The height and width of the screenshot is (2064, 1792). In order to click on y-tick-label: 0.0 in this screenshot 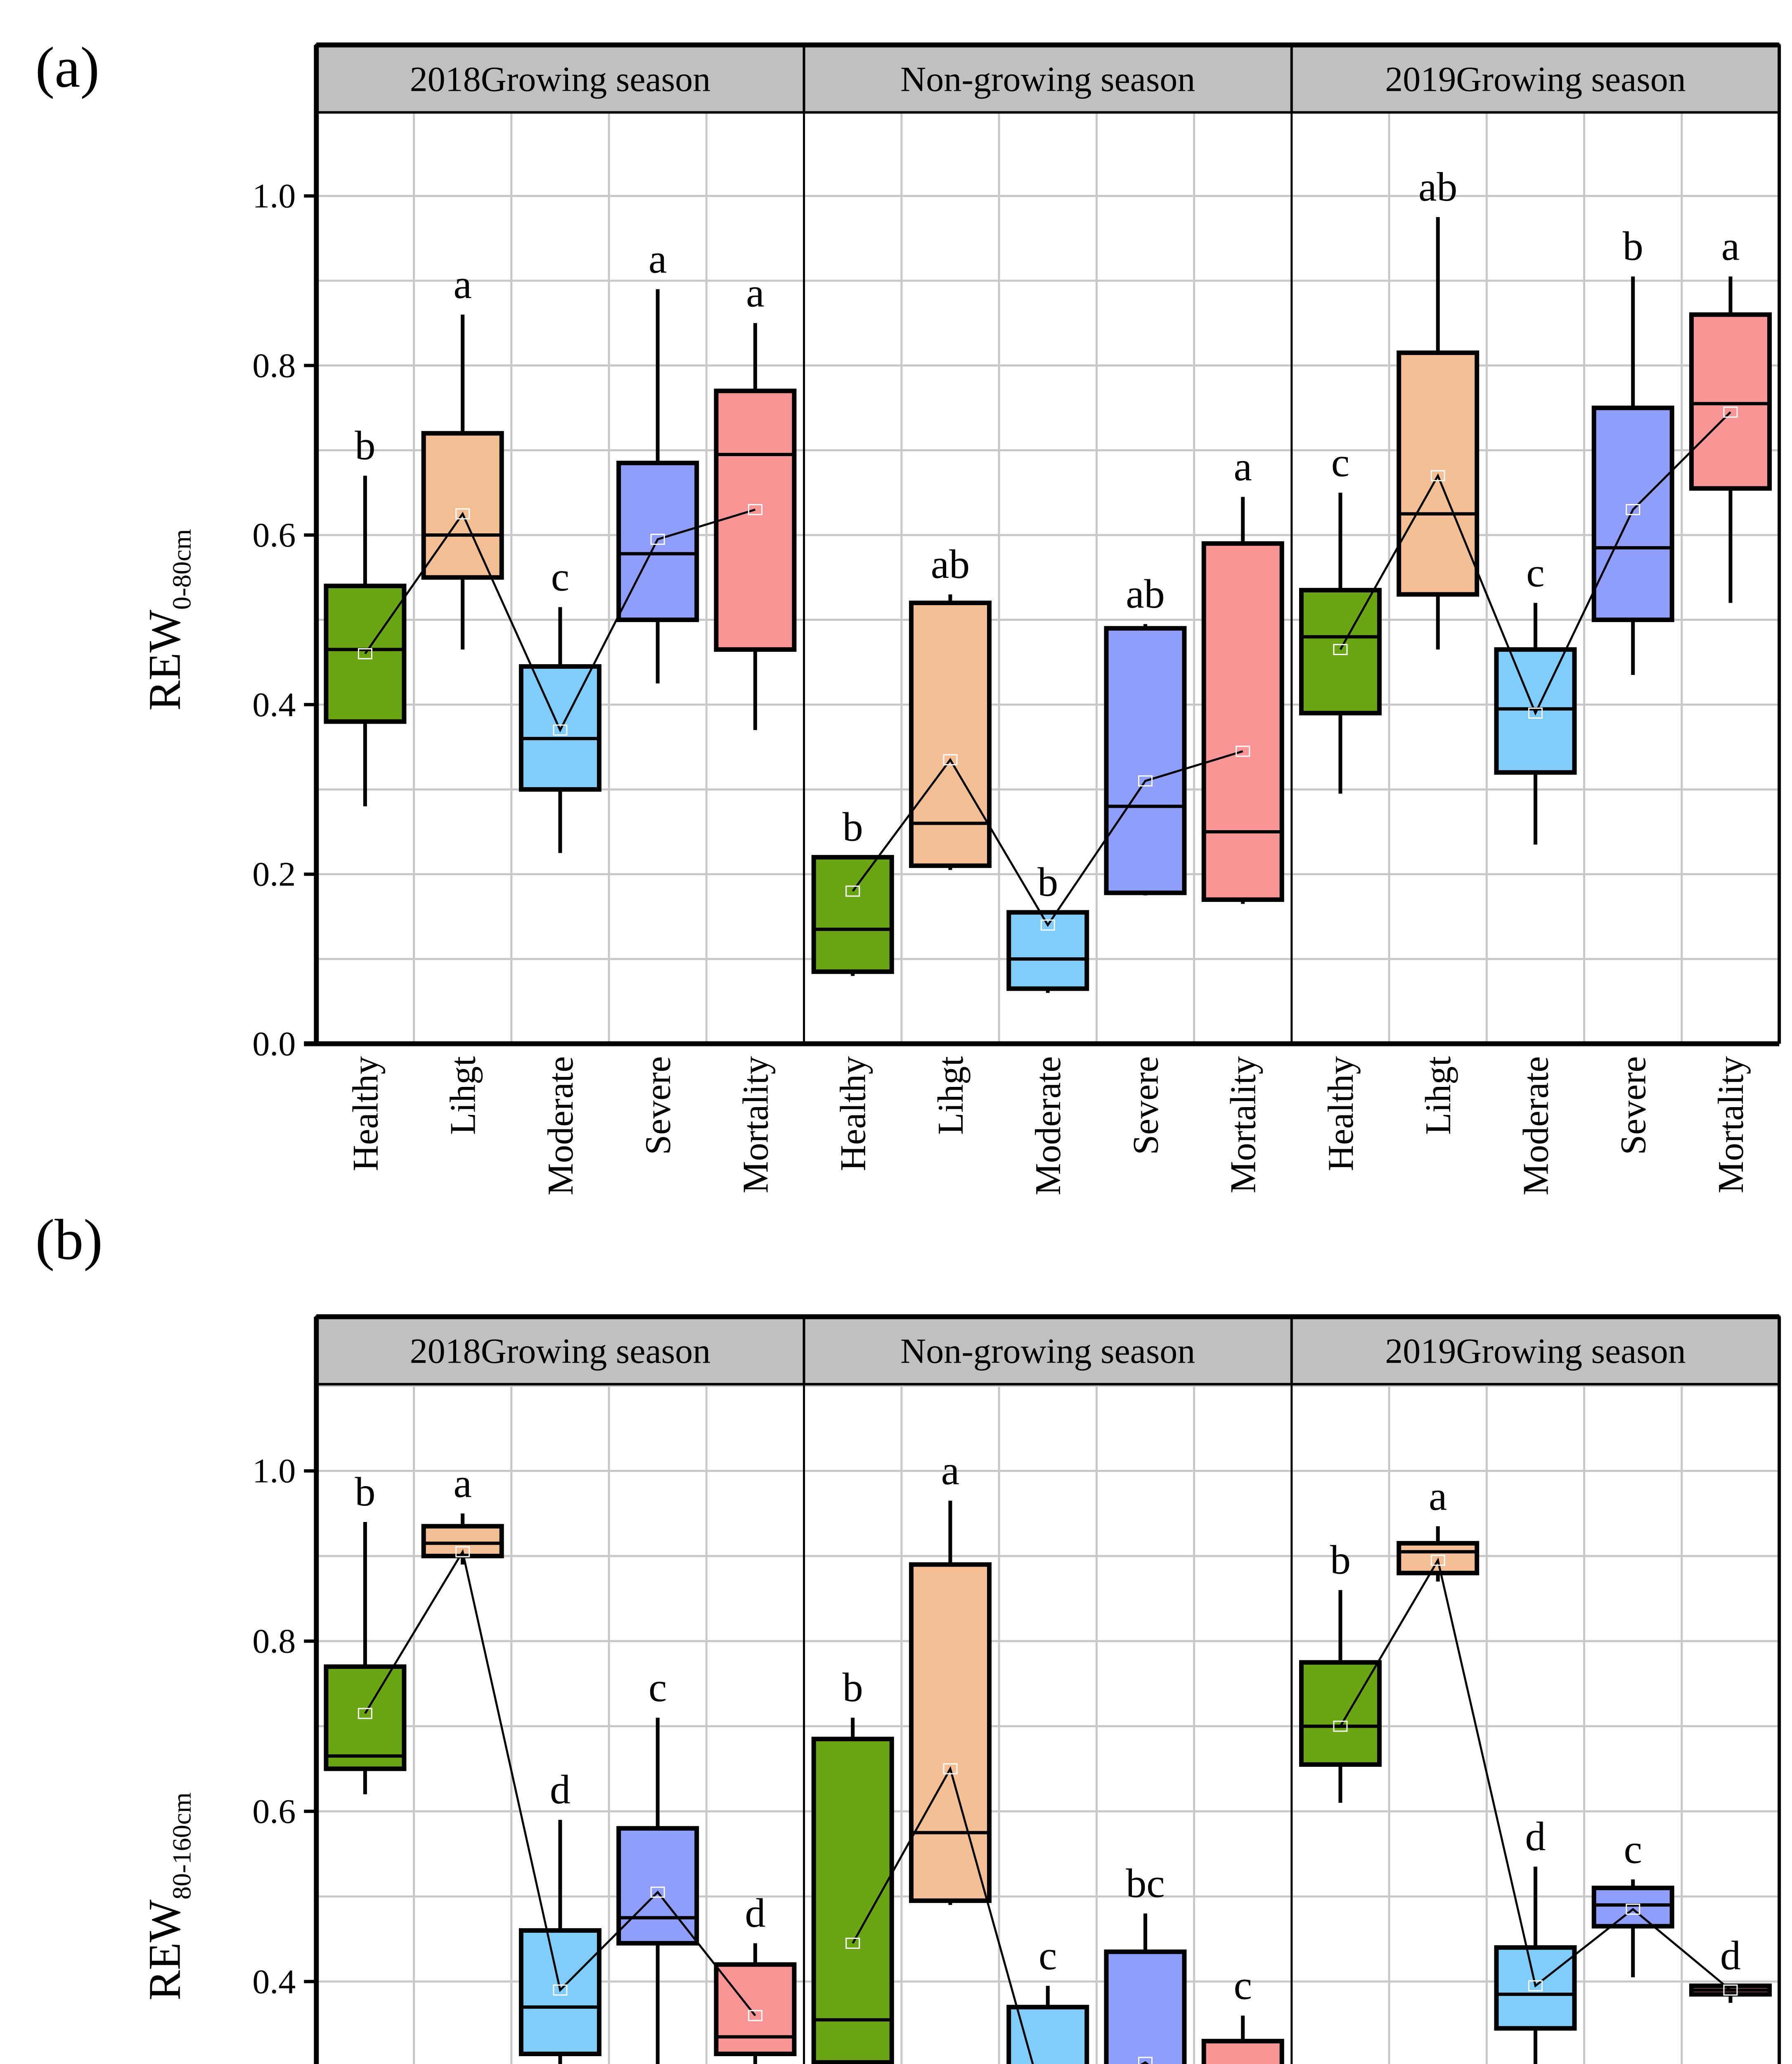, I will do `click(274, 1044)`.